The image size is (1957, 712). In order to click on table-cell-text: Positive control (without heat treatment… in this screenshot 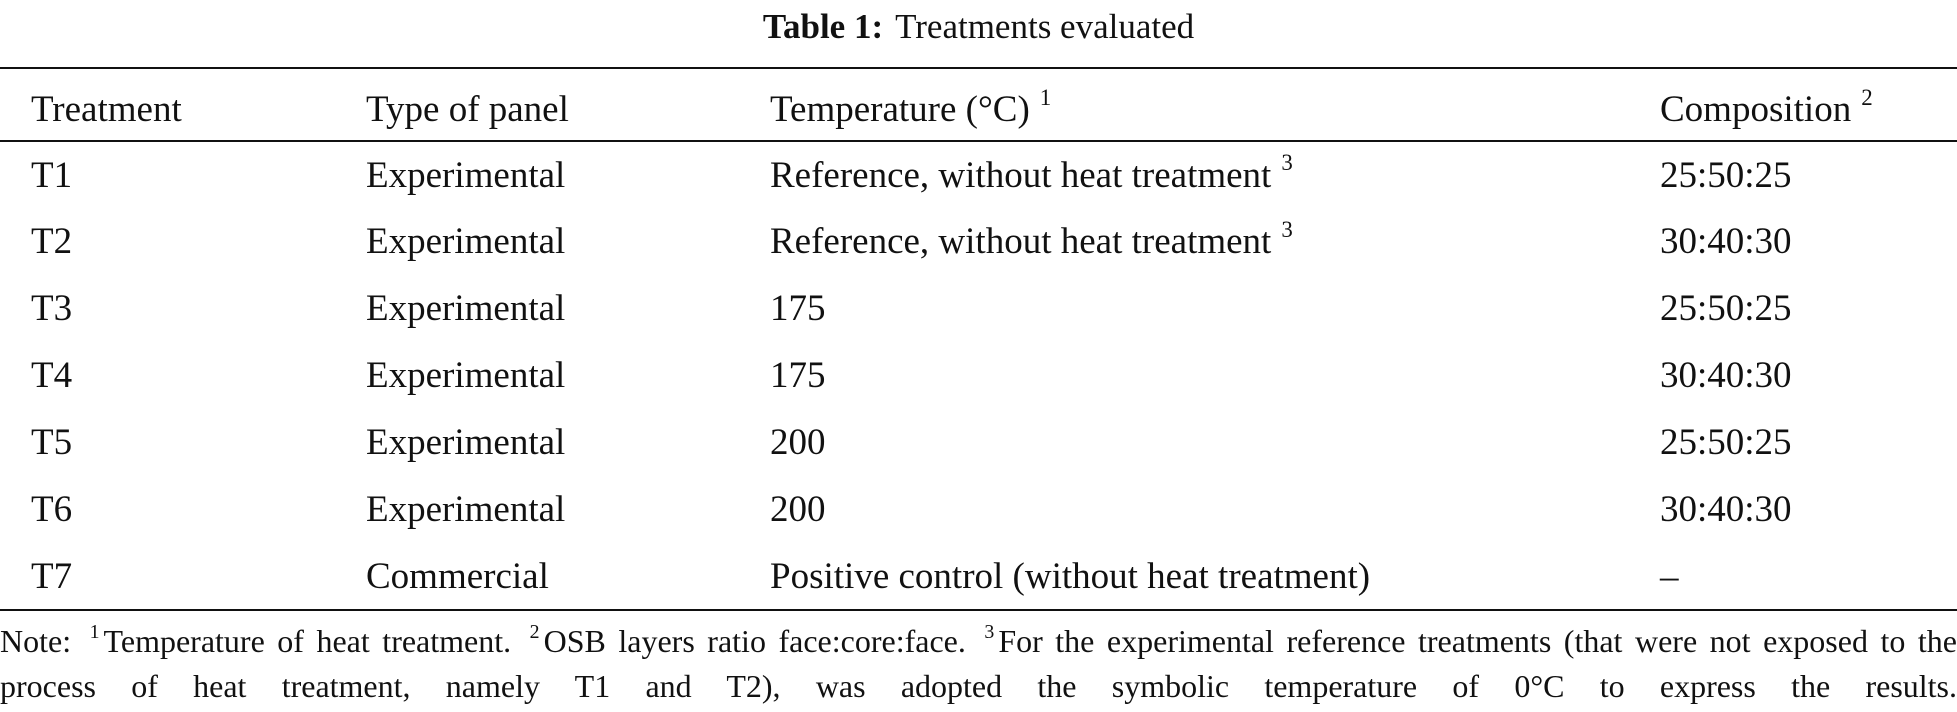, I will do `click(1070, 576)`.